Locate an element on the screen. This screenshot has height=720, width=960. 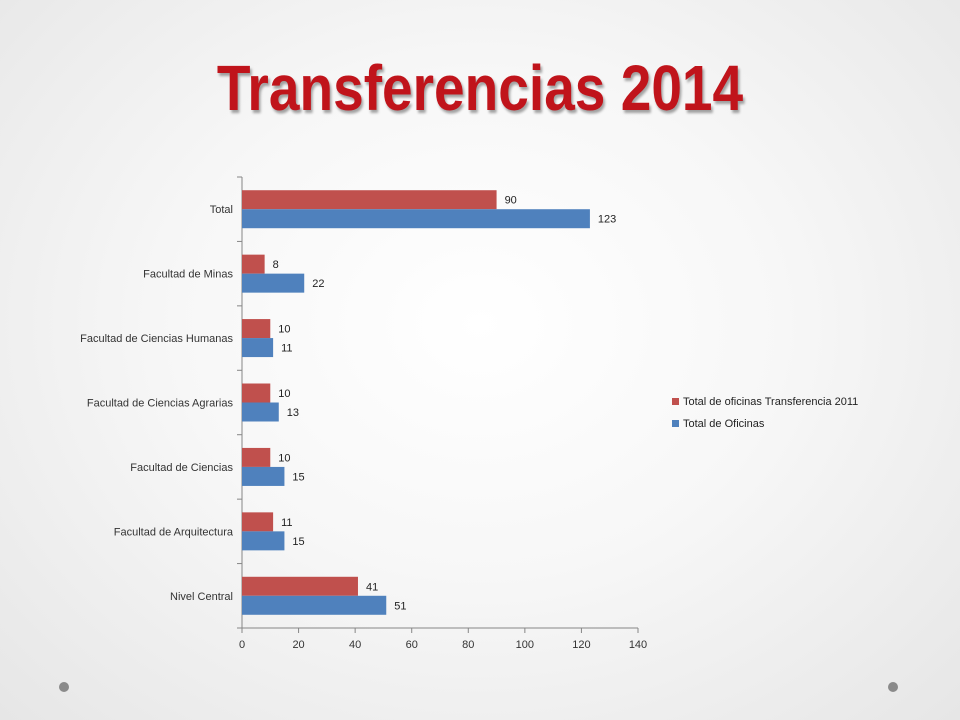
x-tick-label: 40 is located at coordinates (355, 645).